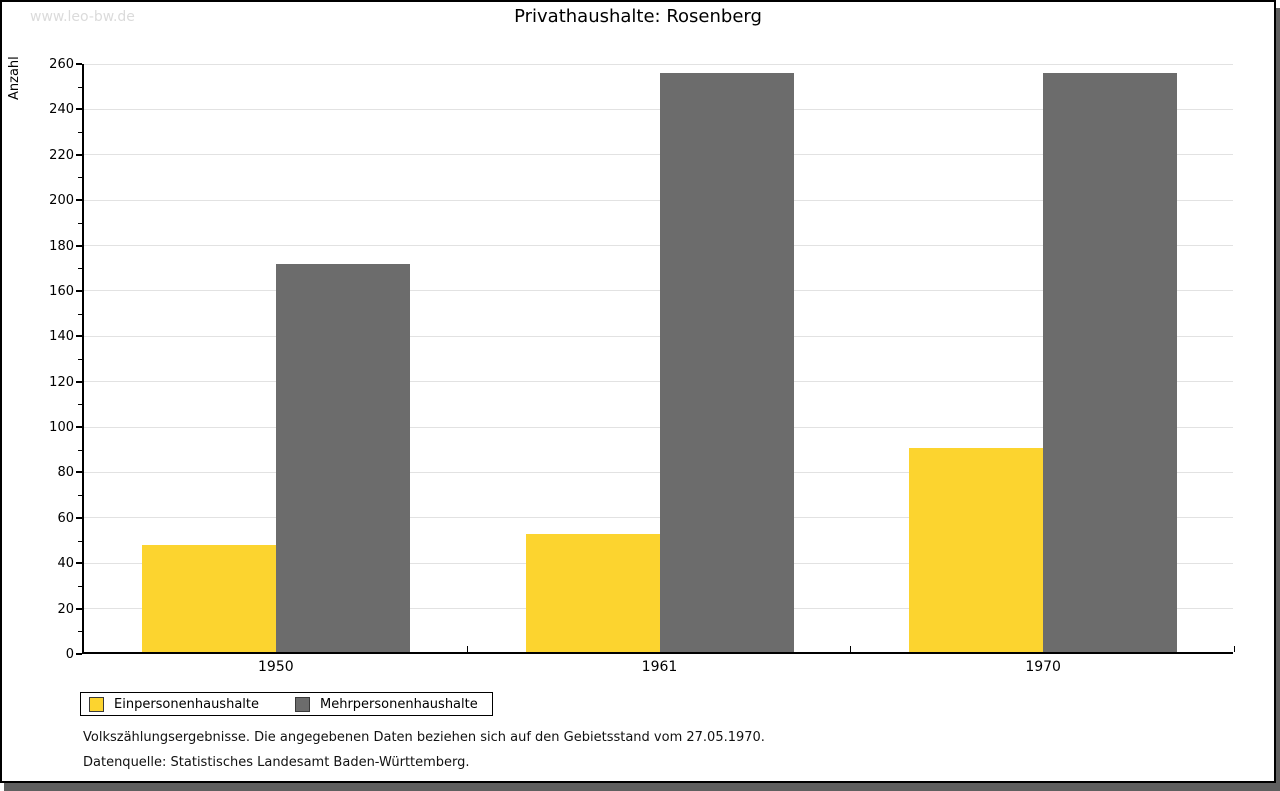 The width and height of the screenshot is (1280, 791). Describe the element at coordinates (1110, 362) in the screenshot. I see `bar-mehrpersonenhaushalte-1970` at that location.